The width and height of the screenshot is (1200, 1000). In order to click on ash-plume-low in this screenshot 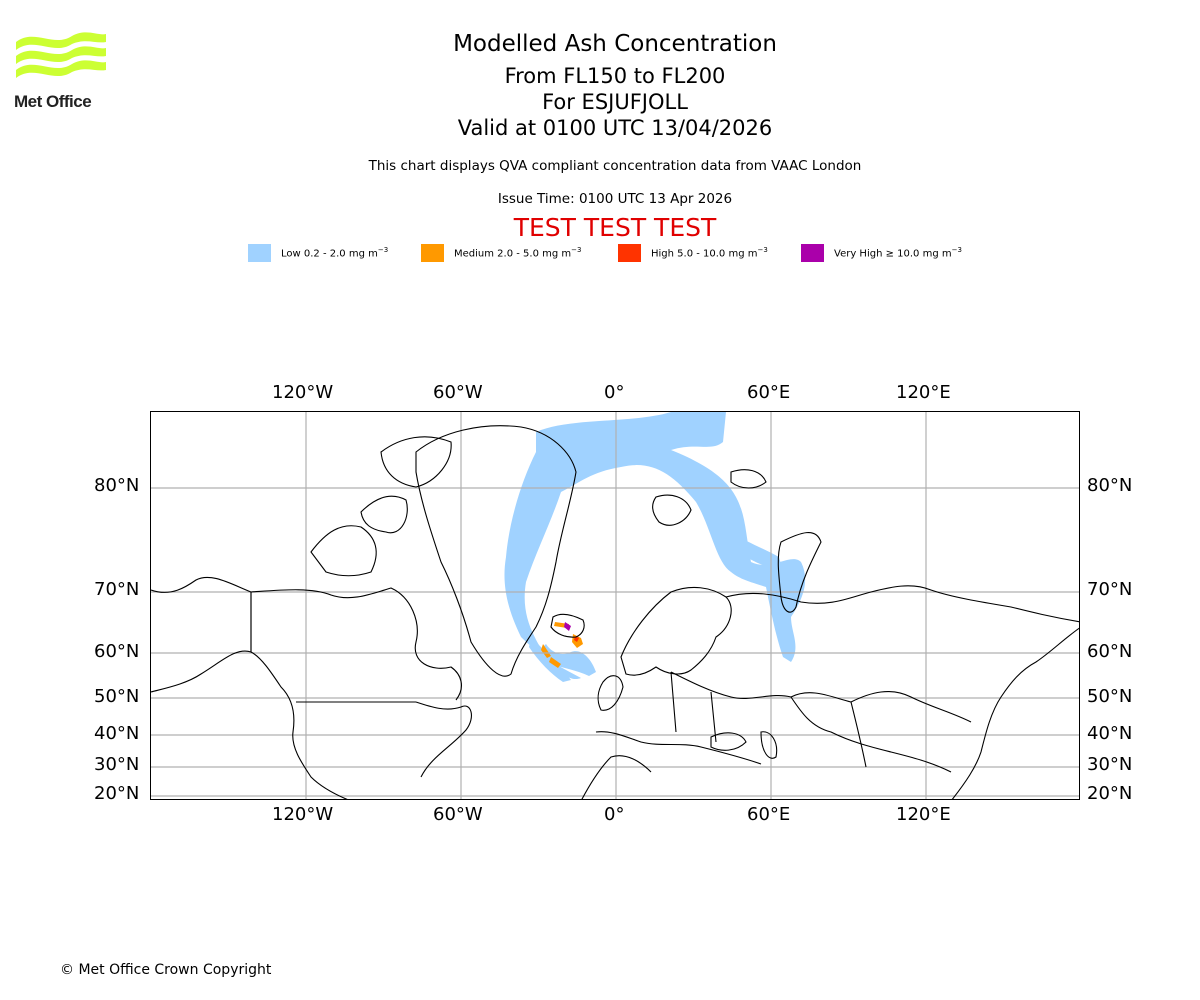, I will do `click(655, 547)`.